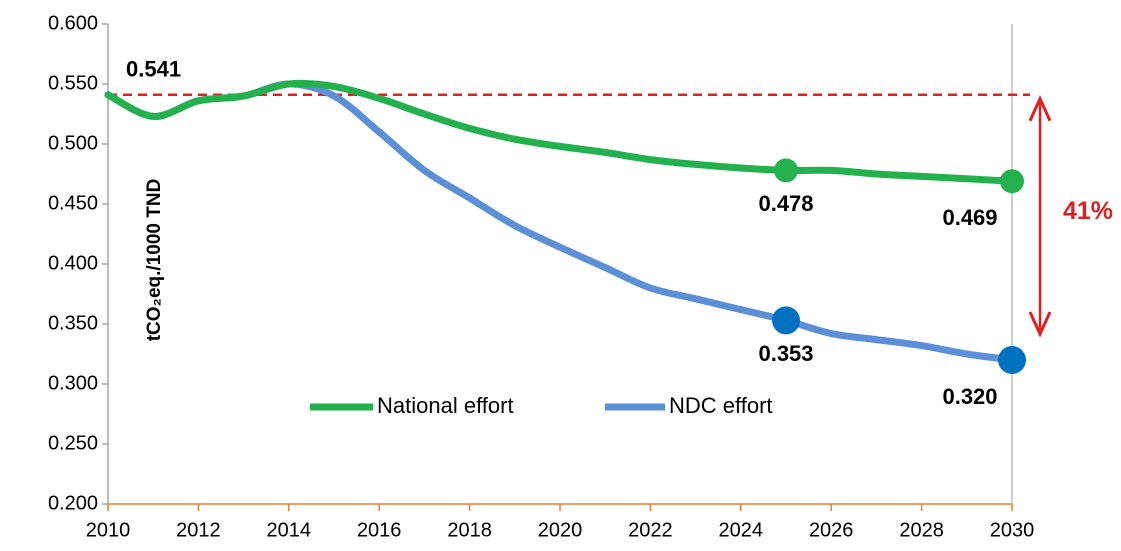  Describe the element at coordinates (379, 530) in the screenshot. I see `x-tick-label: 2016` at that location.